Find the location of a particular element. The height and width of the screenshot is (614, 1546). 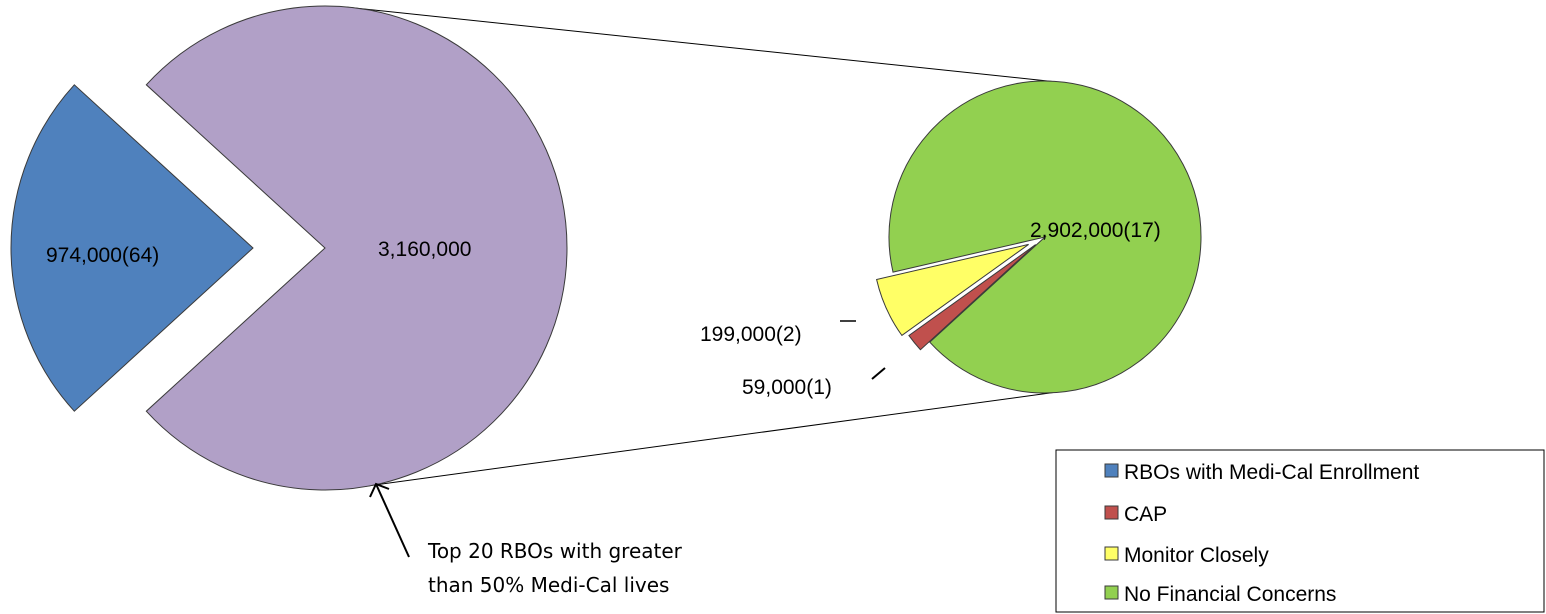

pie-slice-no-financial-concerns is located at coordinates (1045, 237).